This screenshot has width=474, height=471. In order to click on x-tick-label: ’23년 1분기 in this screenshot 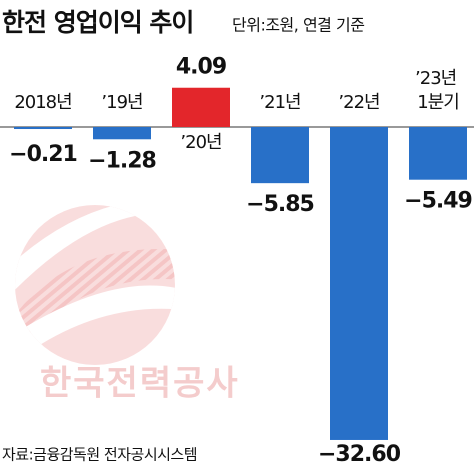, I will do `click(438, 90)`.